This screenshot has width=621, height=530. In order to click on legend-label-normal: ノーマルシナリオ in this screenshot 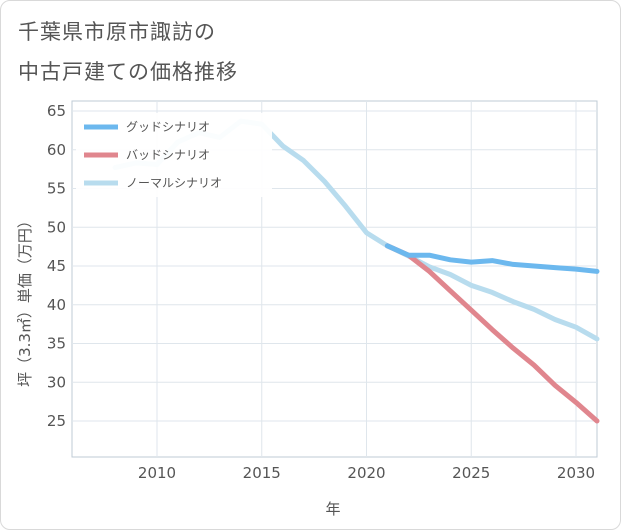, I will do `click(174, 183)`.